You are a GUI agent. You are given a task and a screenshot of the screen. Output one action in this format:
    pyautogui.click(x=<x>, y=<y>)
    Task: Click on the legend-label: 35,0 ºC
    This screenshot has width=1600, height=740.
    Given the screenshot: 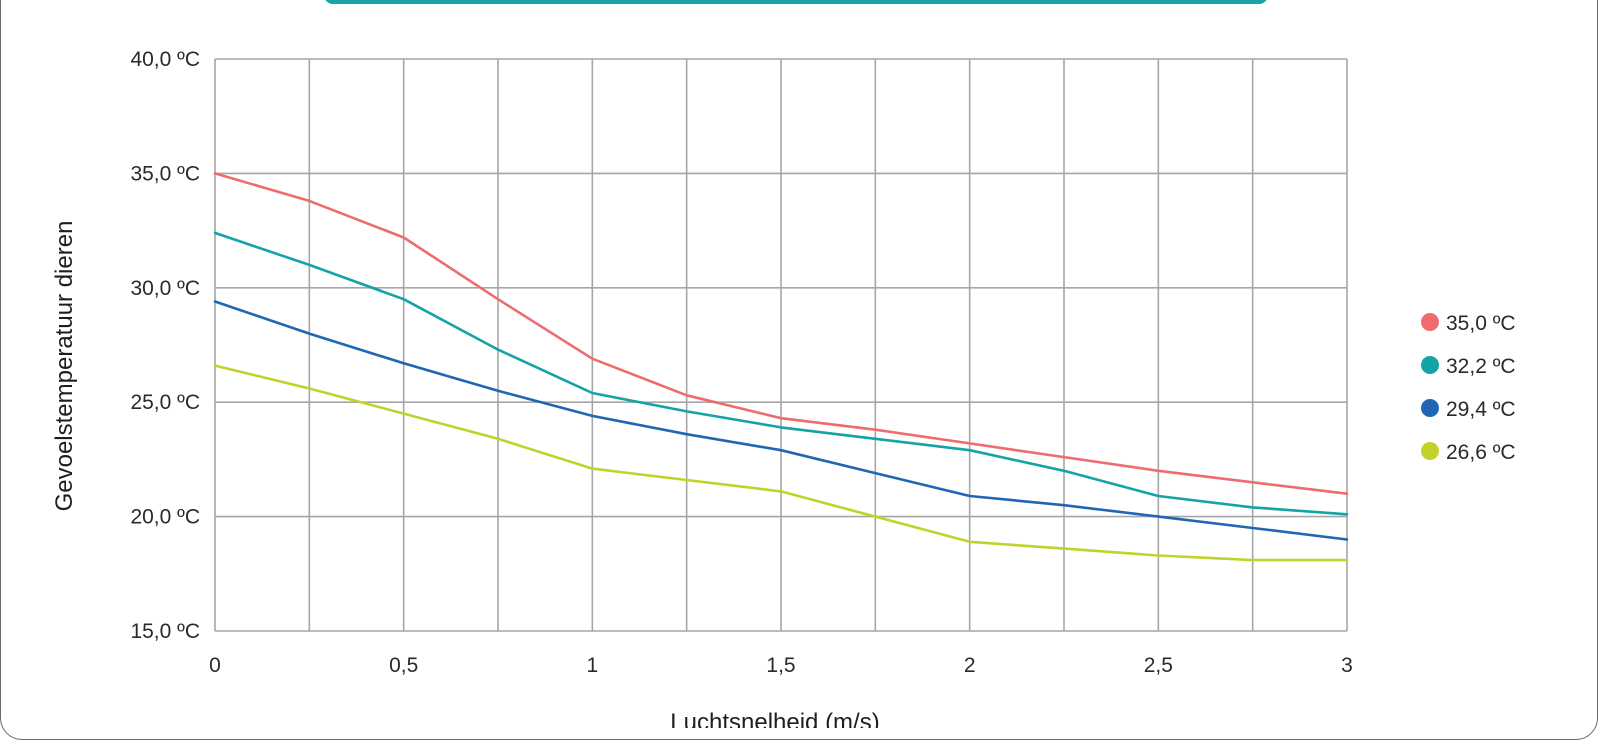 What is the action you would take?
    pyautogui.click(x=1481, y=323)
    